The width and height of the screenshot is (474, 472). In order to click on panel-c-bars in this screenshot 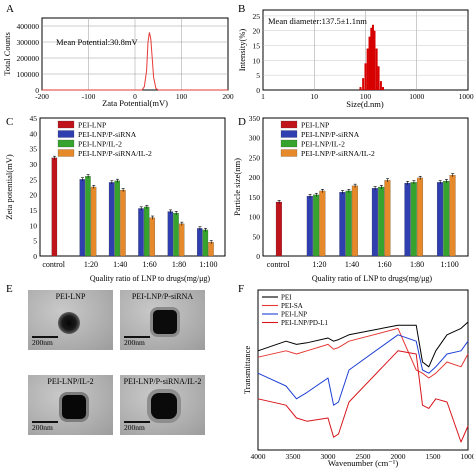, I will do `click(132, 206)`.